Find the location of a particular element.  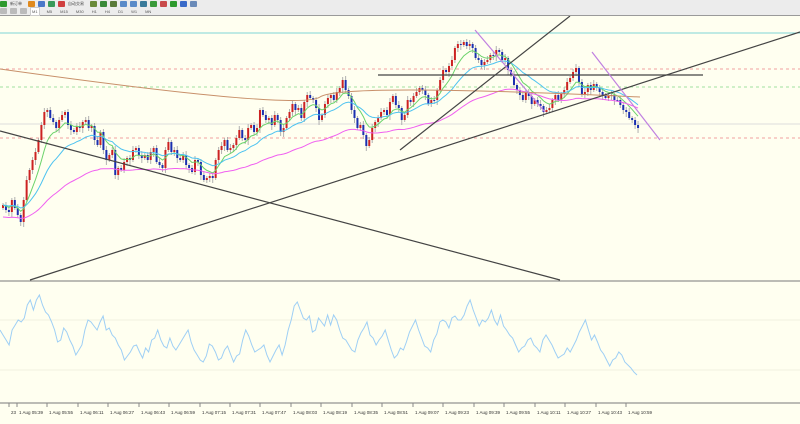

draw-tool-icon is located at coordinates (23, 11).